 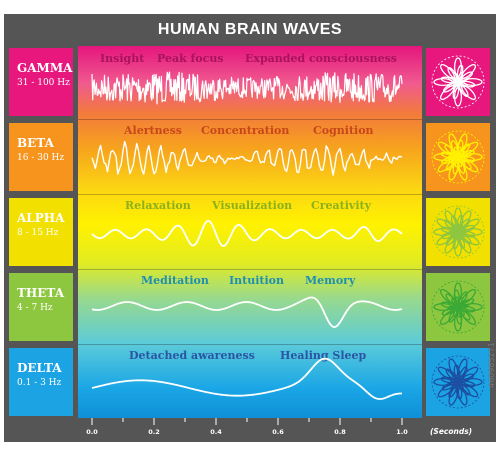 I want to click on caption-creativity: Creativity, so click(x=341, y=205).